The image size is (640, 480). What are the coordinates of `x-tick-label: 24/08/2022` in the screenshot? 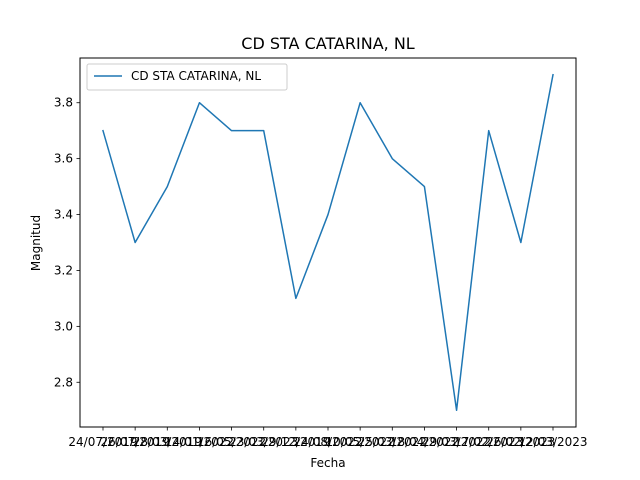 It's located at (327, 442).